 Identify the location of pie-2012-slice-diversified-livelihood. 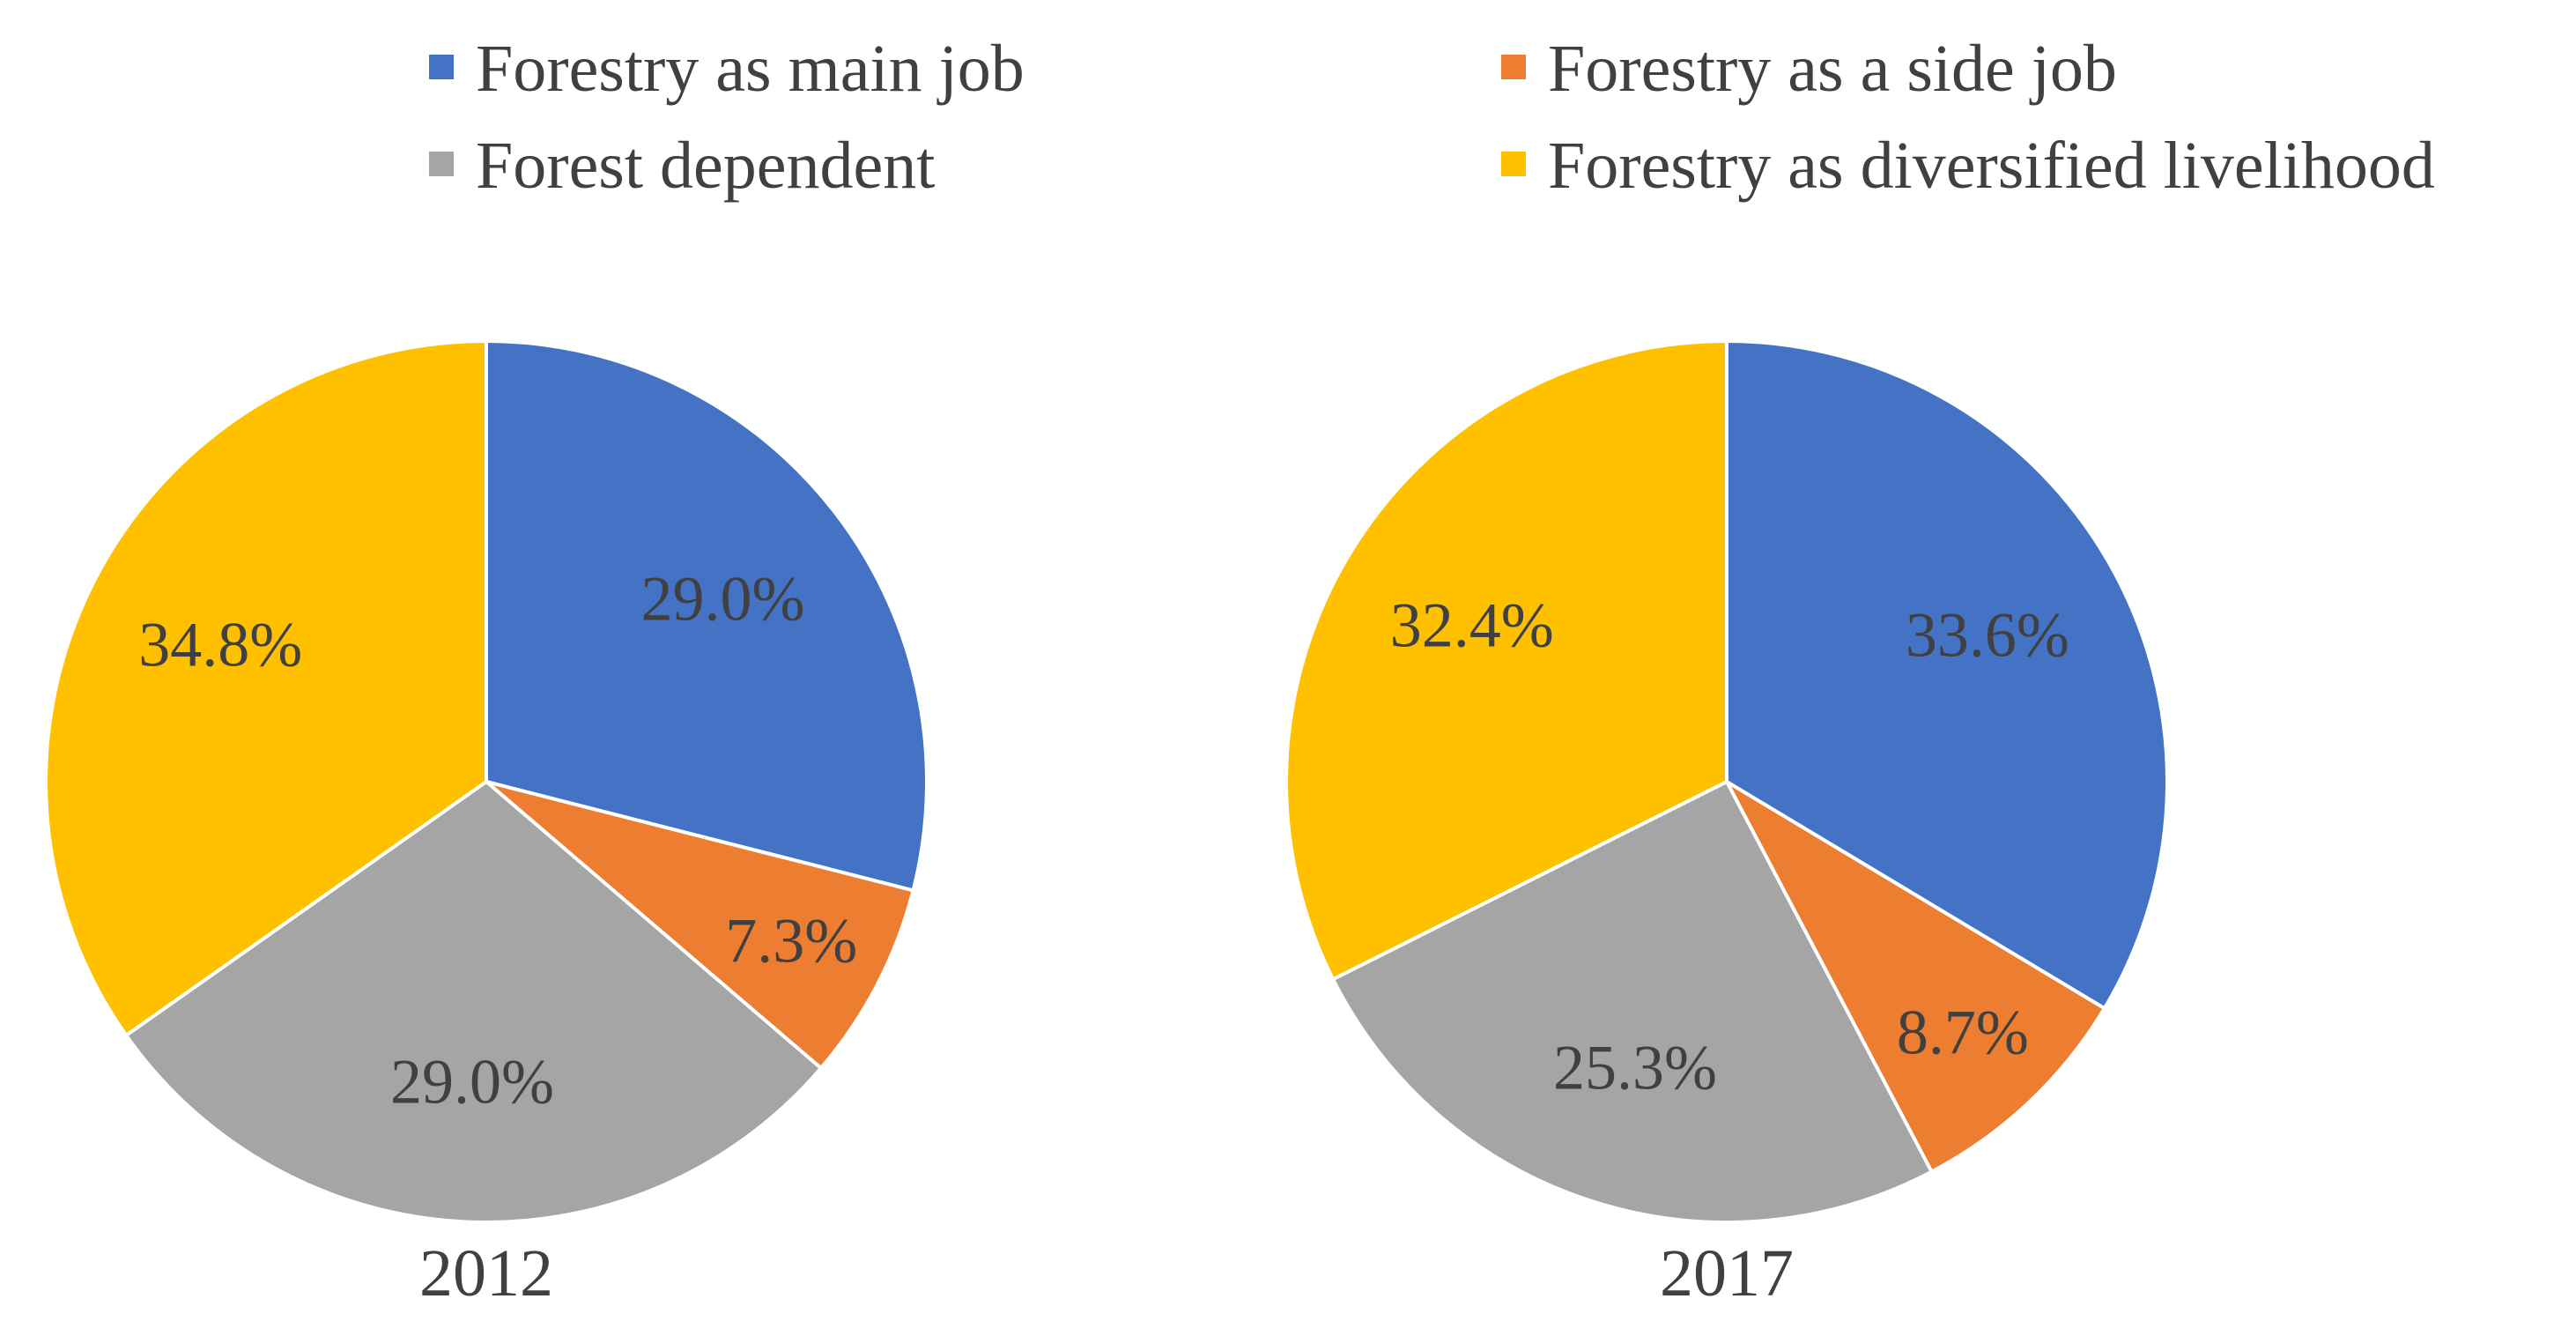
(266, 688).